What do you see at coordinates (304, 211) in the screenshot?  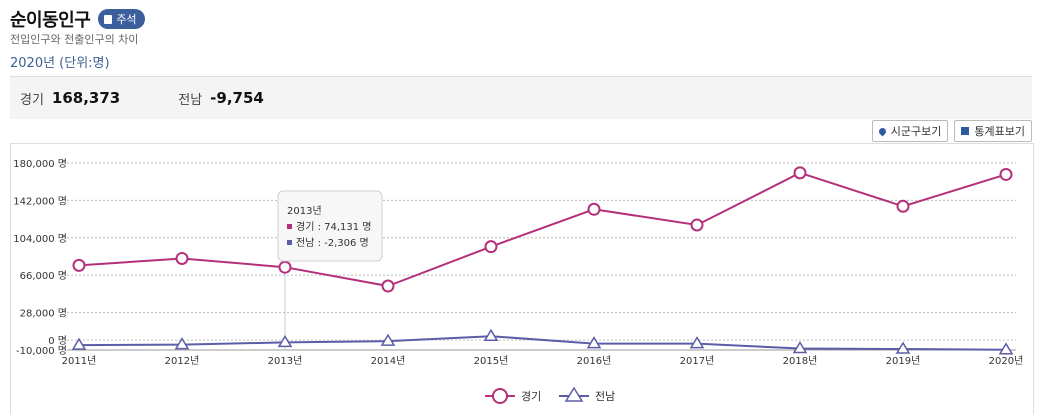 I see `tooltip-year: 2013년` at bounding box center [304, 211].